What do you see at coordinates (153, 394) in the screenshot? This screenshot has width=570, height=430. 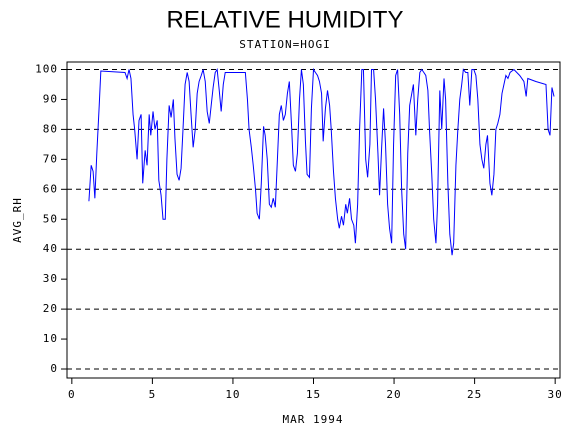 I see `x-tick-label: 5` at bounding box center [153, 394].